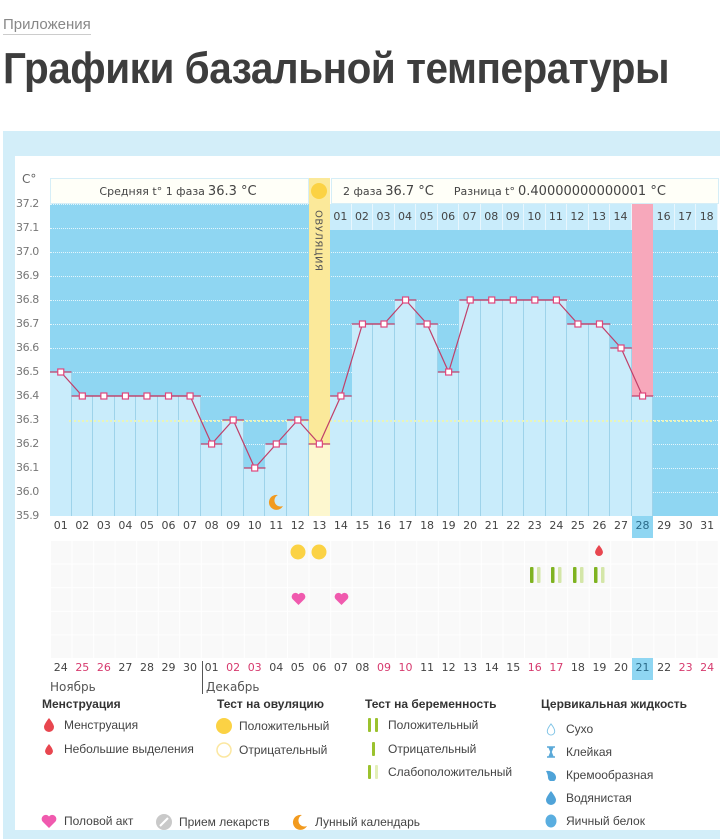 This screenshot has height=839, width=720. Describe the element at coordinates (232, 191) in the screenshot. I see `phase1-value: 36.3 °C` at that location.